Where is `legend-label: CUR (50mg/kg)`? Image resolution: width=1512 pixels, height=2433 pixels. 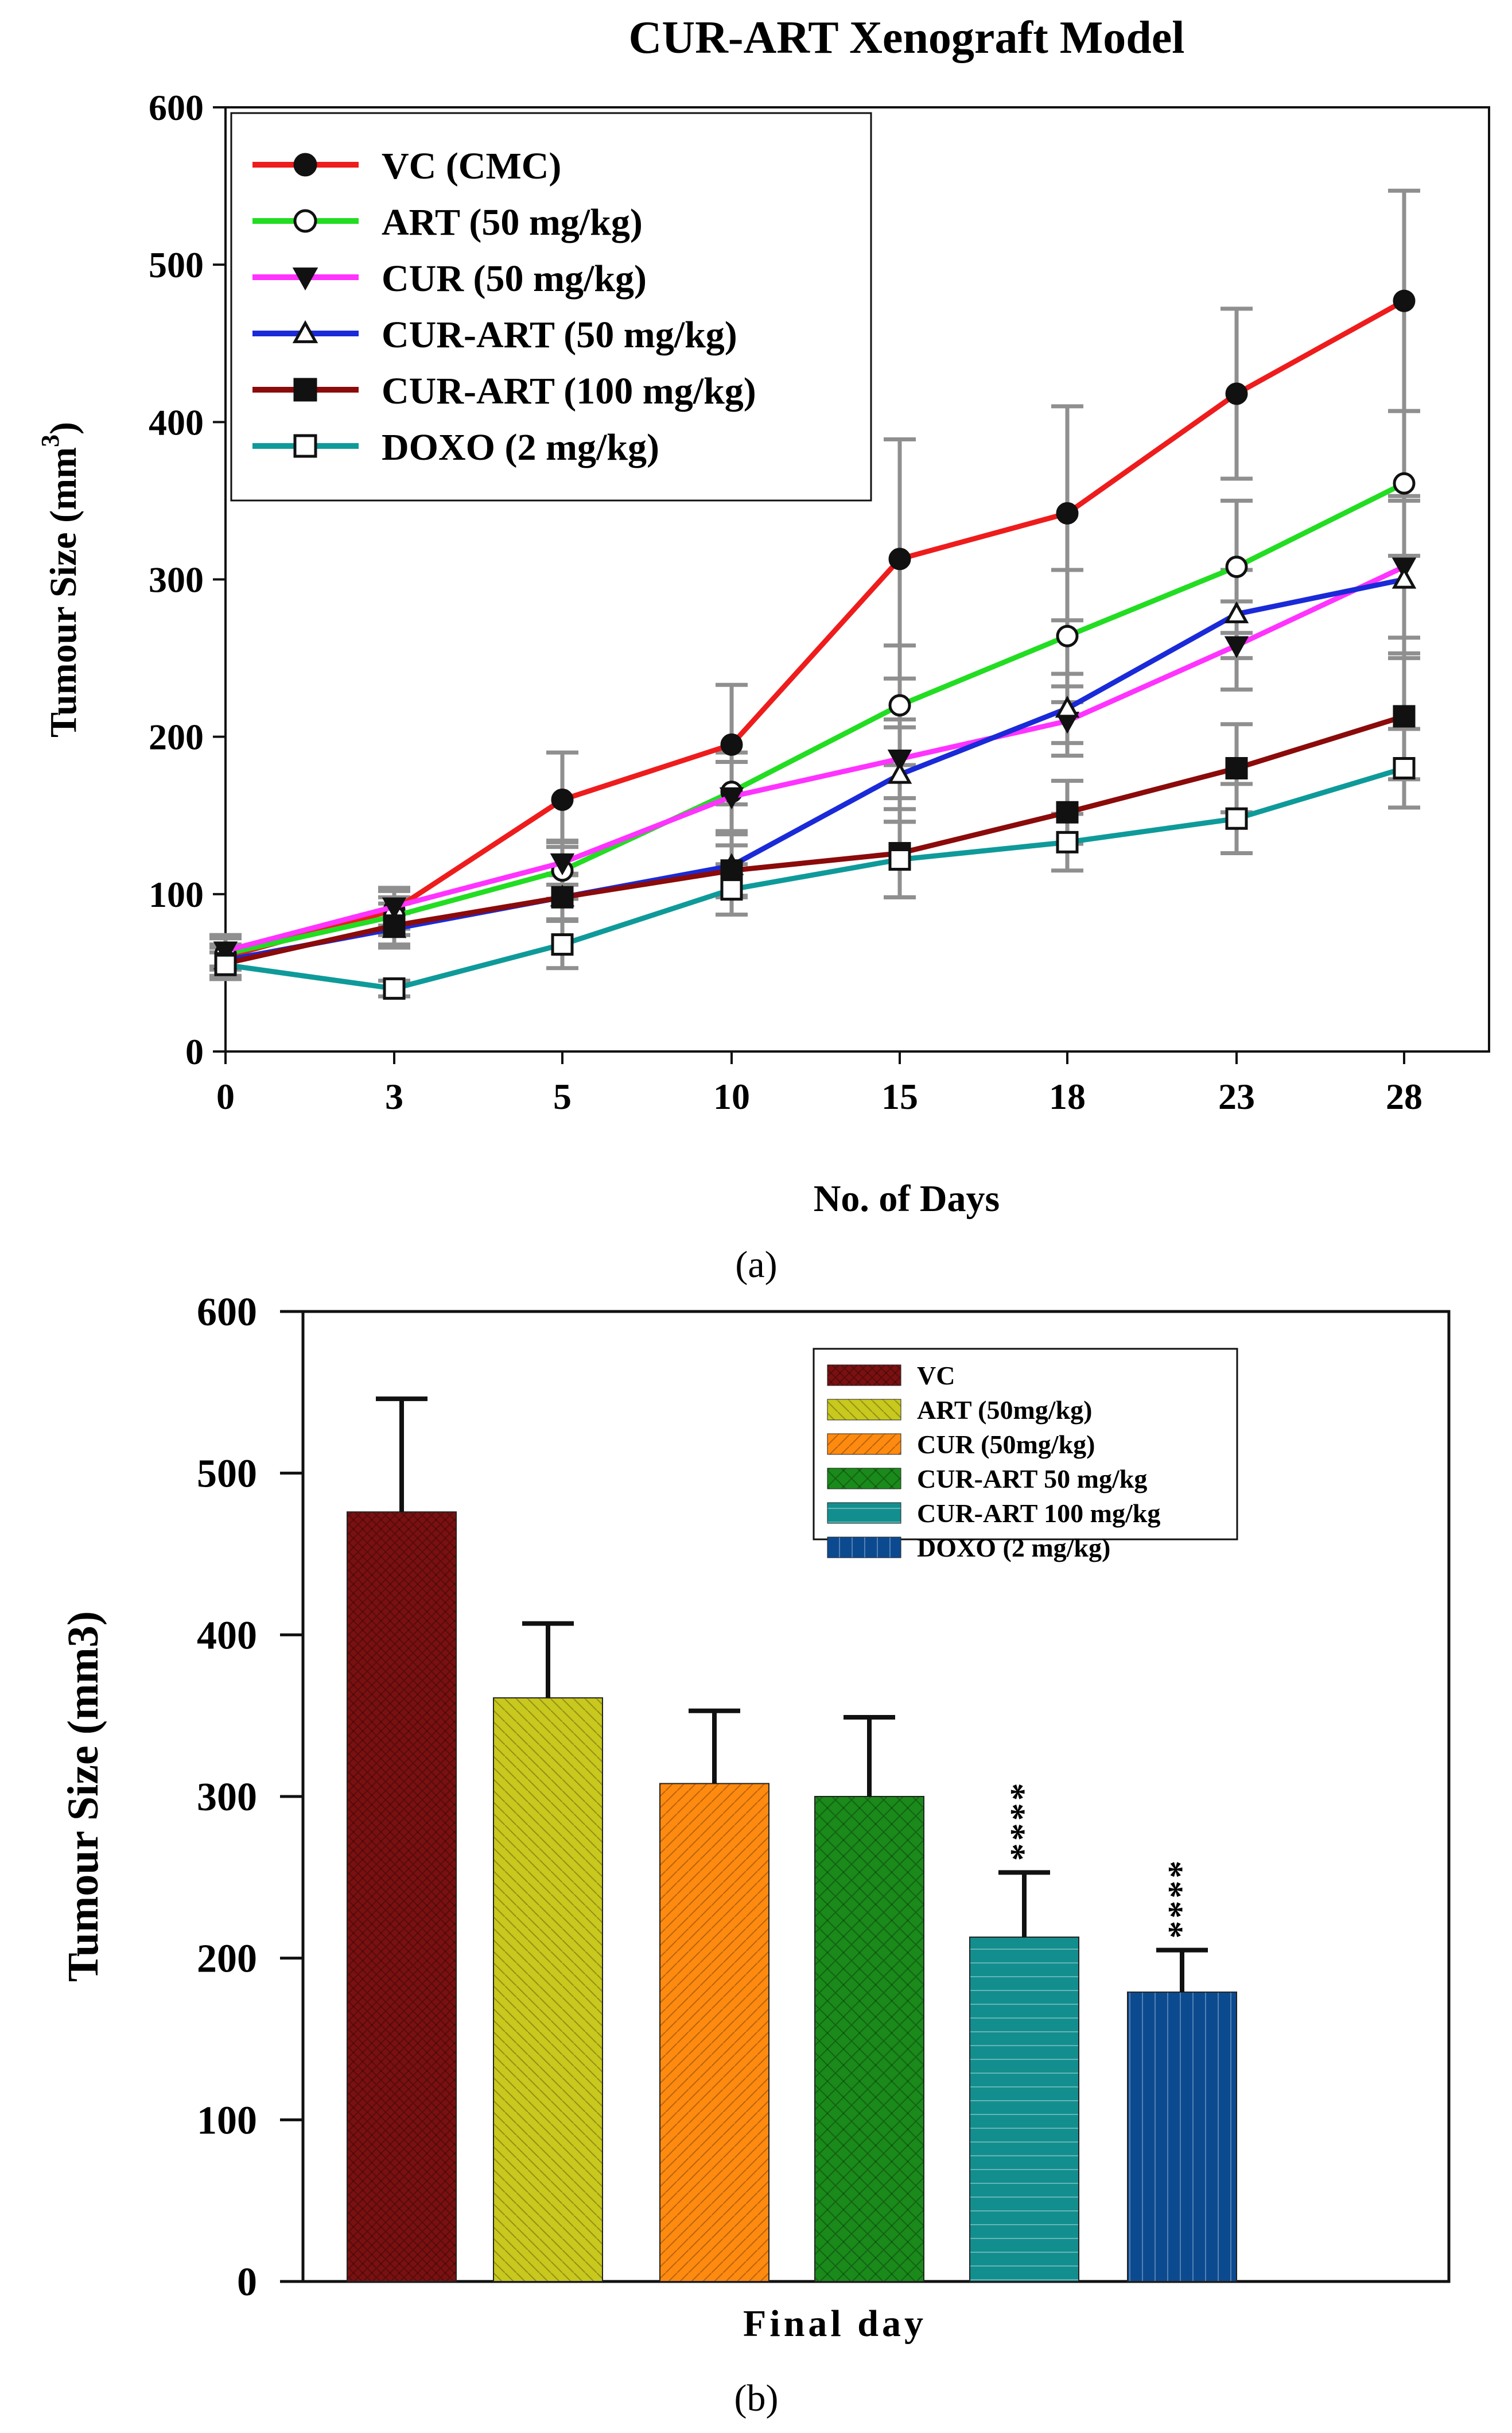
legend-label: CUR (50mg/kg) is located at coordinates (1006, 1444).